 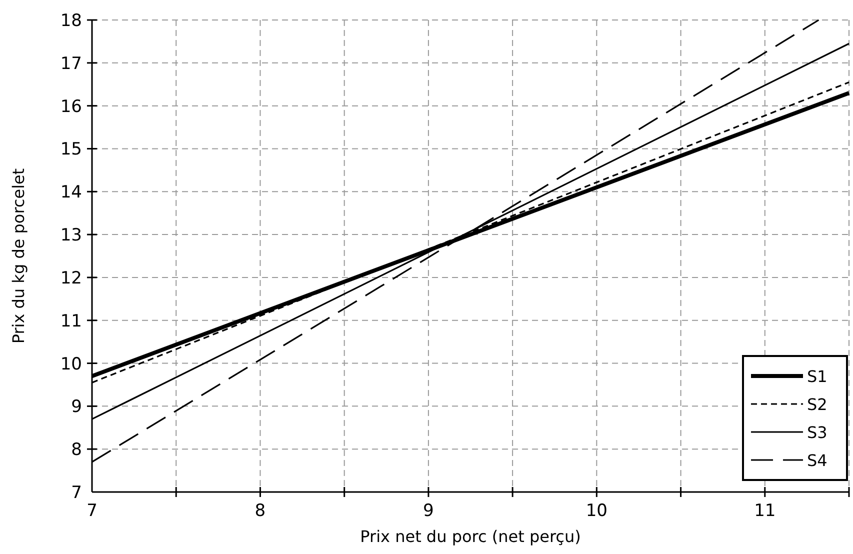 What do you see at coordinates (71, 364) in the screenshot?
I see `y-tick-label: 10` at bounding box center [71, 364].